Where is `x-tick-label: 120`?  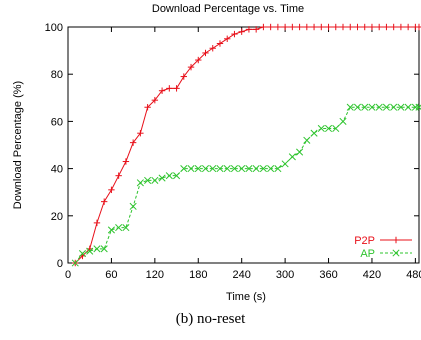 x-tick-label: 120 is located at coordinates (155, 275).